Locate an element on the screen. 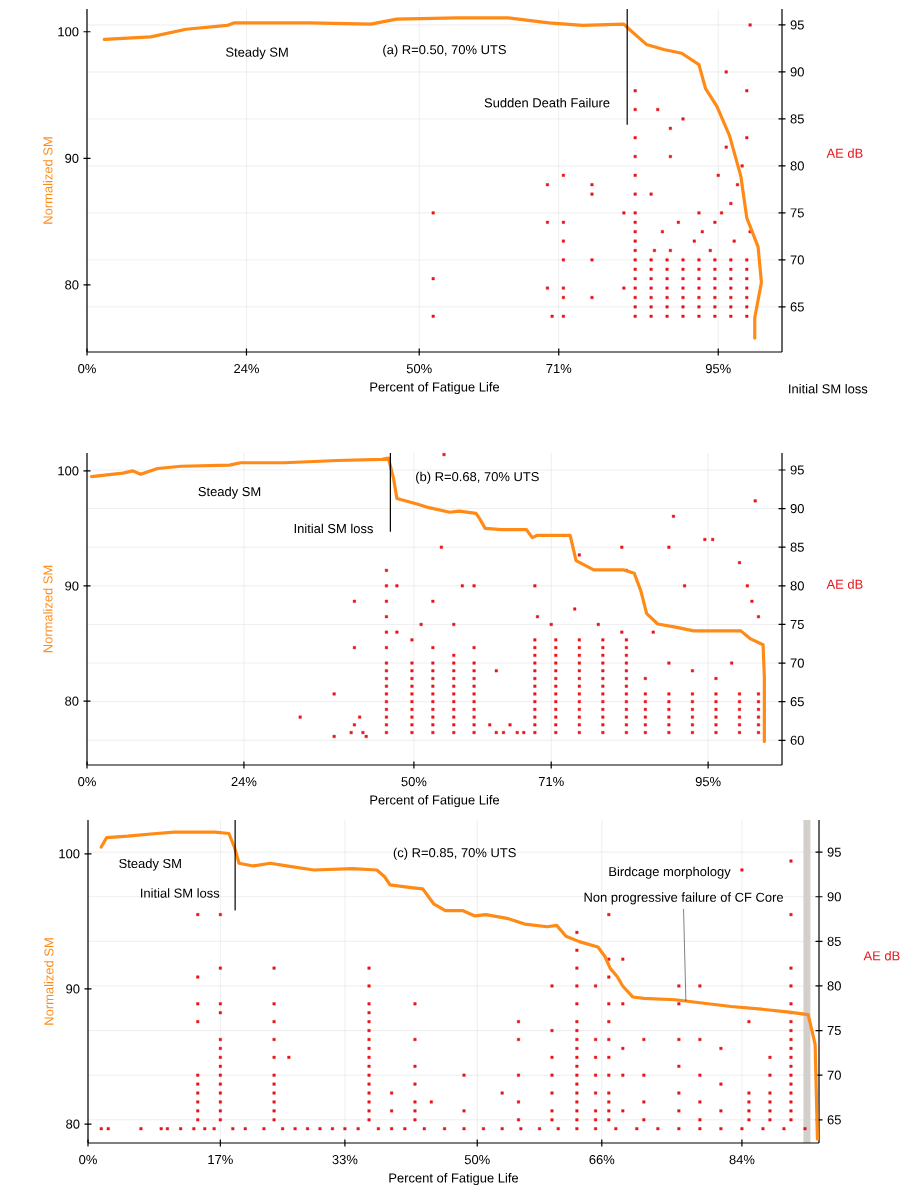 The width and height of the screenshot is (915, 1203). annotation: Non progressive failure of CF Core is located at coordinates (683, 898).